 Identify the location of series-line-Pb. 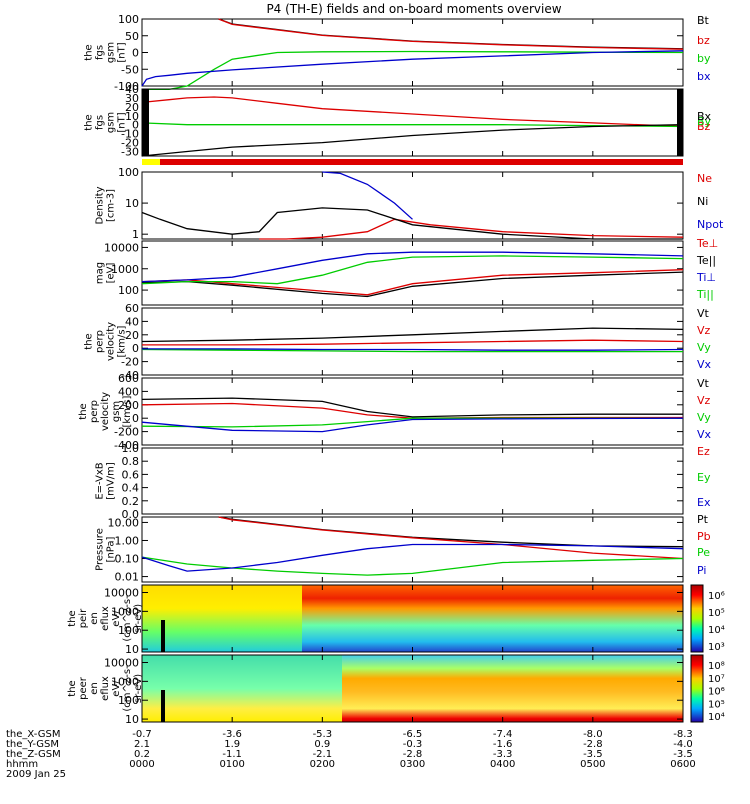
(451, 538).